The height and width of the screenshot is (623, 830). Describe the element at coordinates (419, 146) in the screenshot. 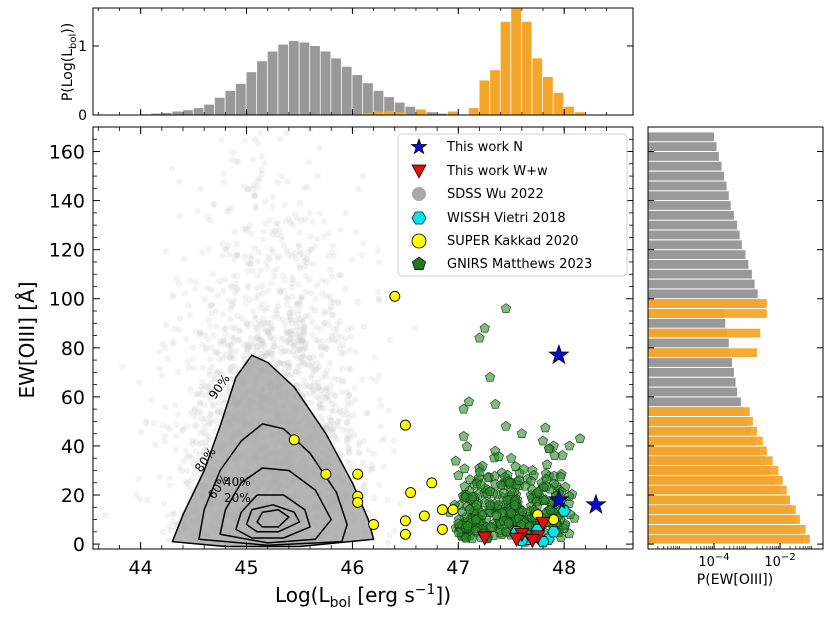

I see `legend-star-marker` at that location.